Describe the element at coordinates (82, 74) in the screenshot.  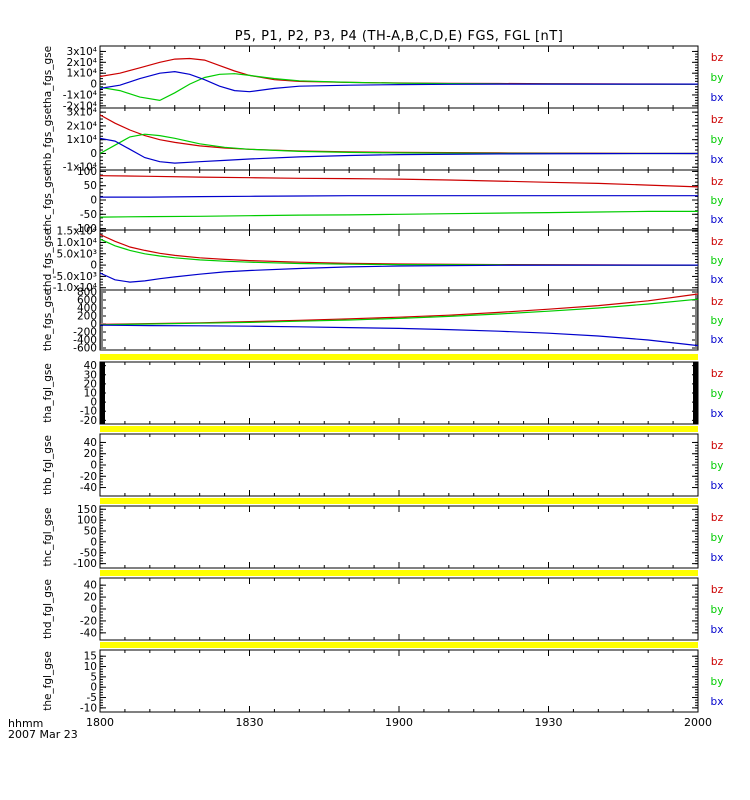
I see `y-tick-label: 1x10⁴` at that location.